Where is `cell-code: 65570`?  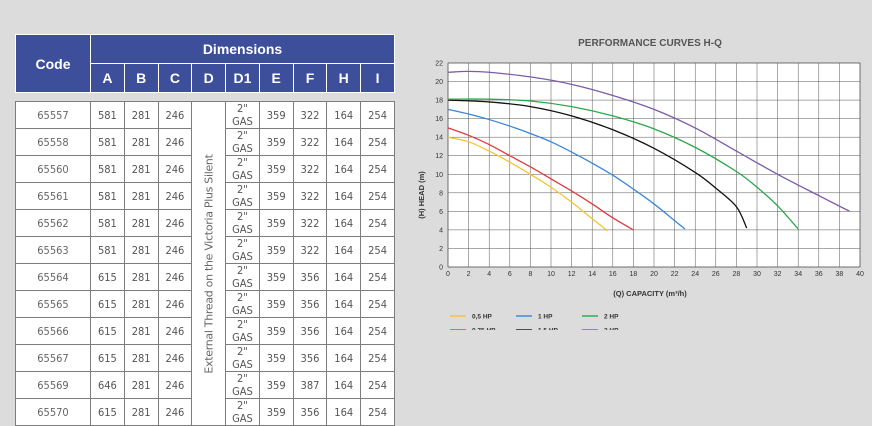
cell-code: 65570 is located at coordinates (53, 412).